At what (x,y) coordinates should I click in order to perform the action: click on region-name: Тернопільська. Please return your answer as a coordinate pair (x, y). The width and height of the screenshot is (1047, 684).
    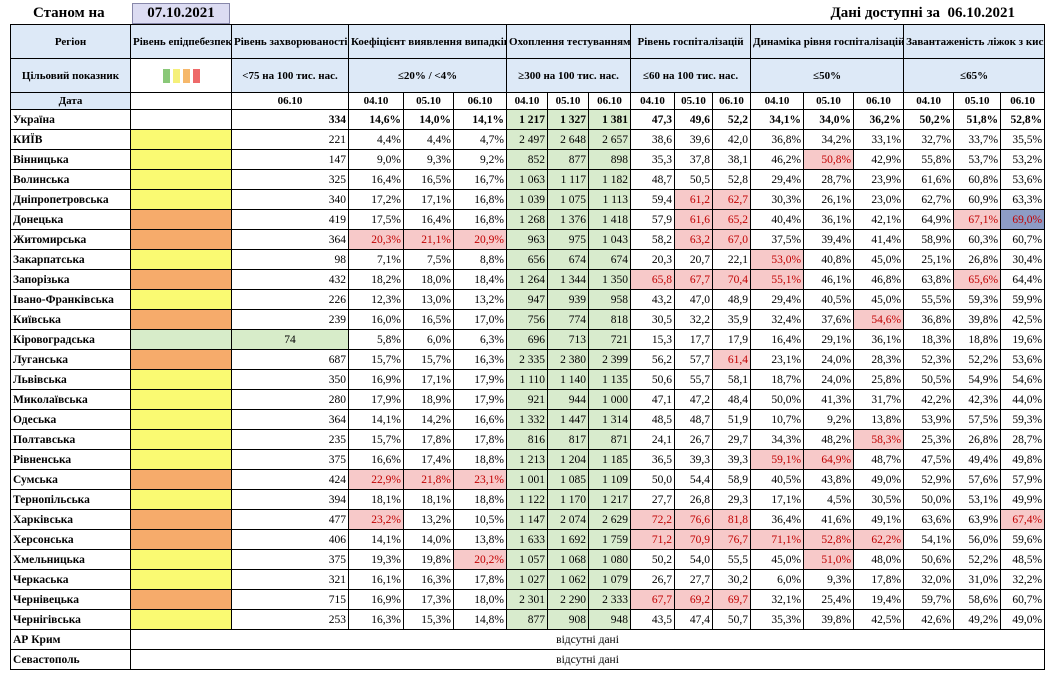
    Looking at the image, I should click on (70, 499).